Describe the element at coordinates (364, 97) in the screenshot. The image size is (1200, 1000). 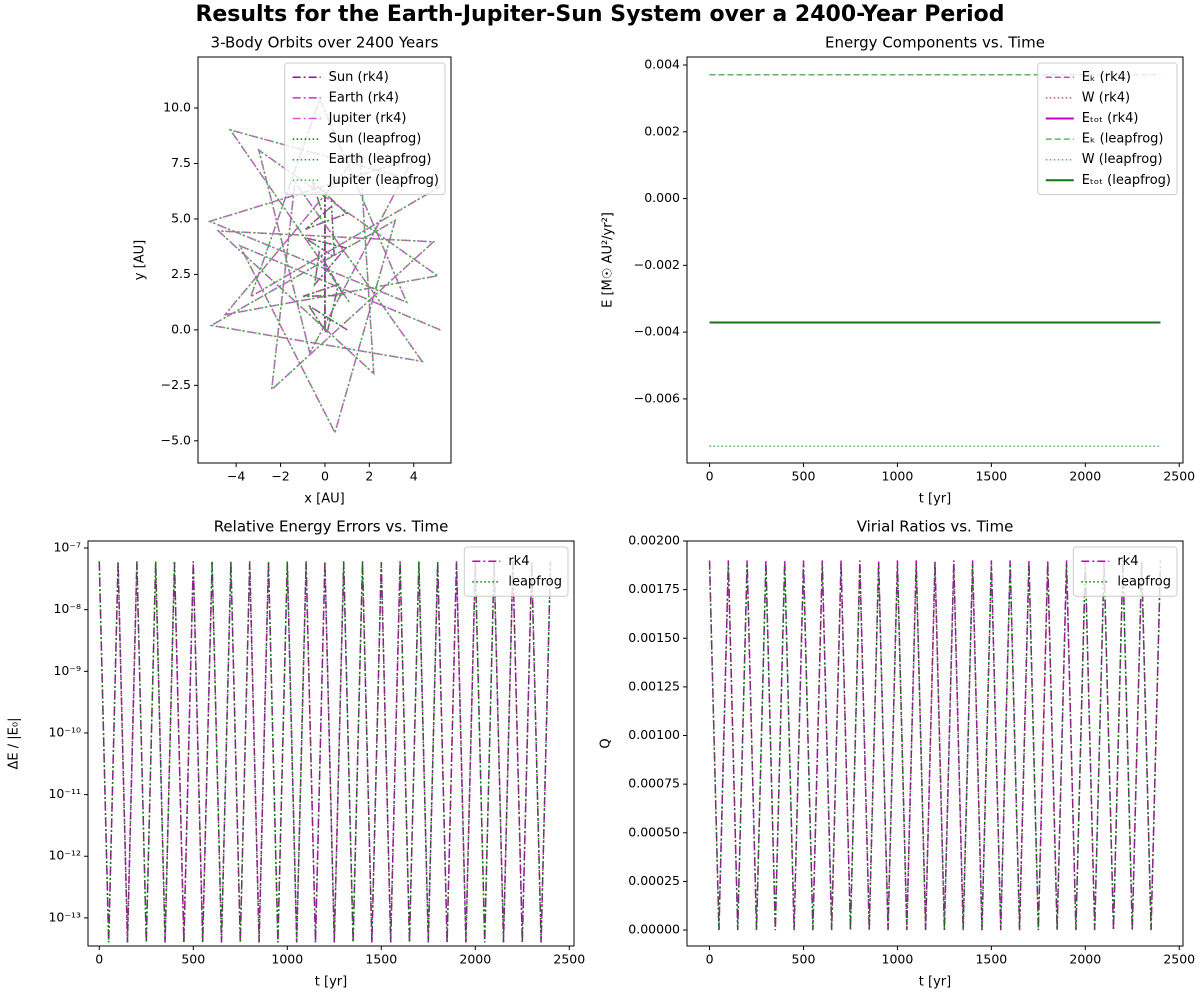
I see `legend-label: Earth (rk4)` at that location.